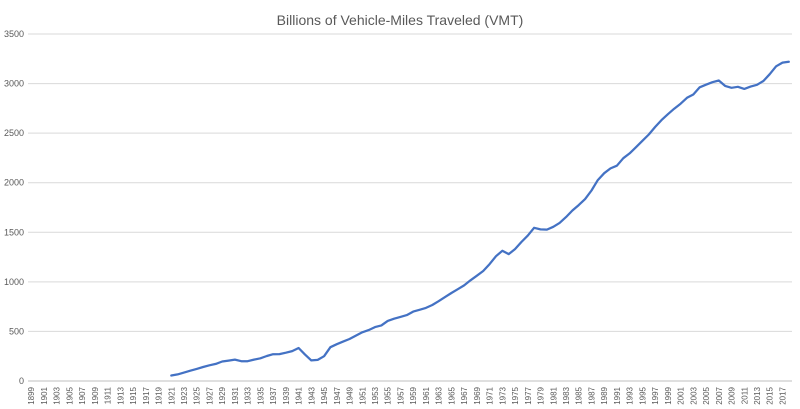 The width and height of the screenshot is (800, 409). I want to click on x-tick-label: 1931, so click(235, 395).